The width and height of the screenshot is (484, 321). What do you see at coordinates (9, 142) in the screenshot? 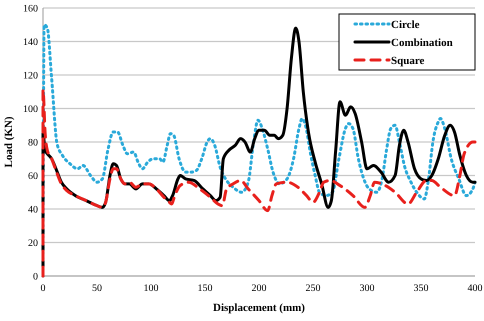
I see `y-axis-title: Load (KN)` at bounding box center [9, 142].